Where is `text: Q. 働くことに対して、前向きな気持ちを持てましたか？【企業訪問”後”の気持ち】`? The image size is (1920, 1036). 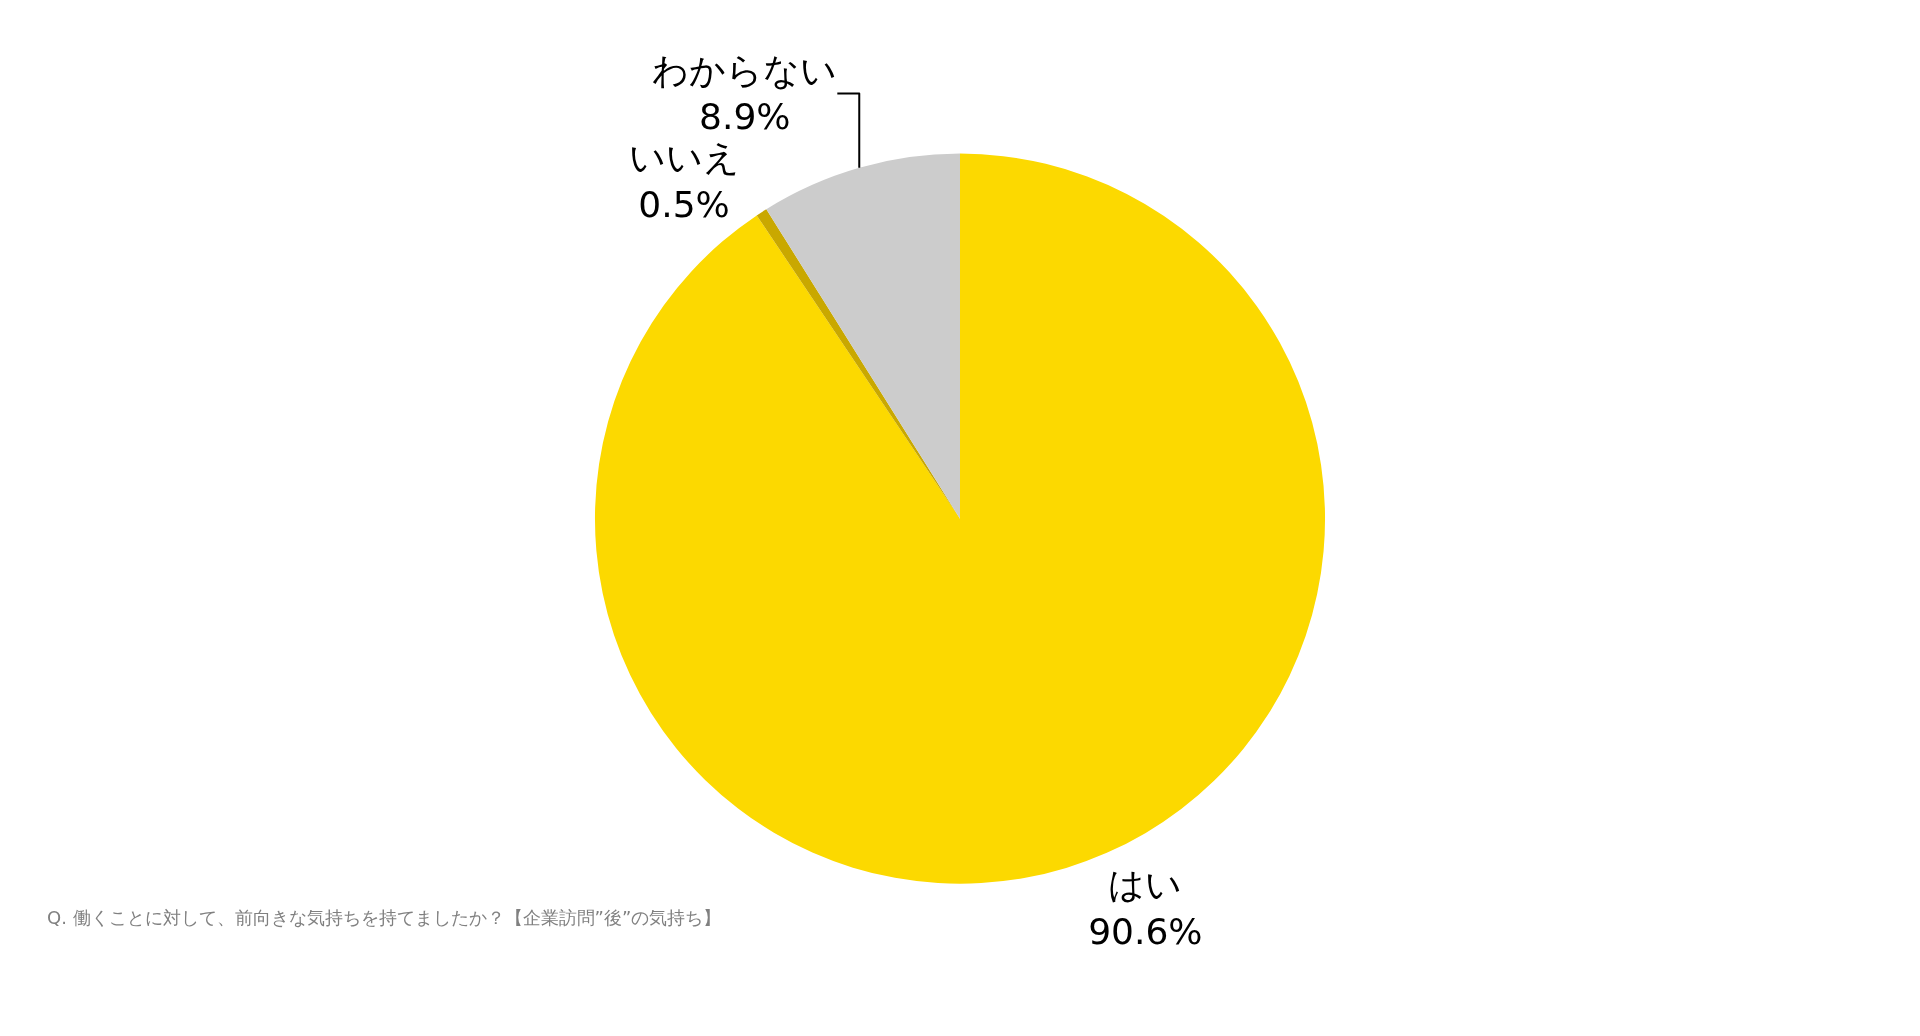 text: Q. 働くことに対して、前向きな気持ちを持てましたか？【企業訪問”後”の気持ち】 is located at coordinates (384, 917).